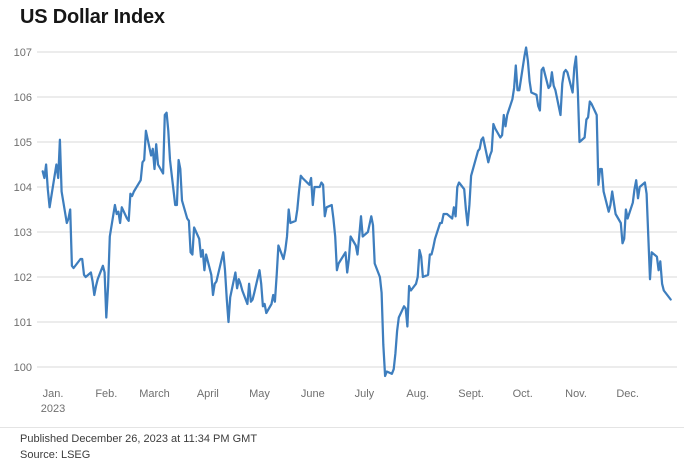  I want to click on y-tick-label: 104, so click(23, 188).